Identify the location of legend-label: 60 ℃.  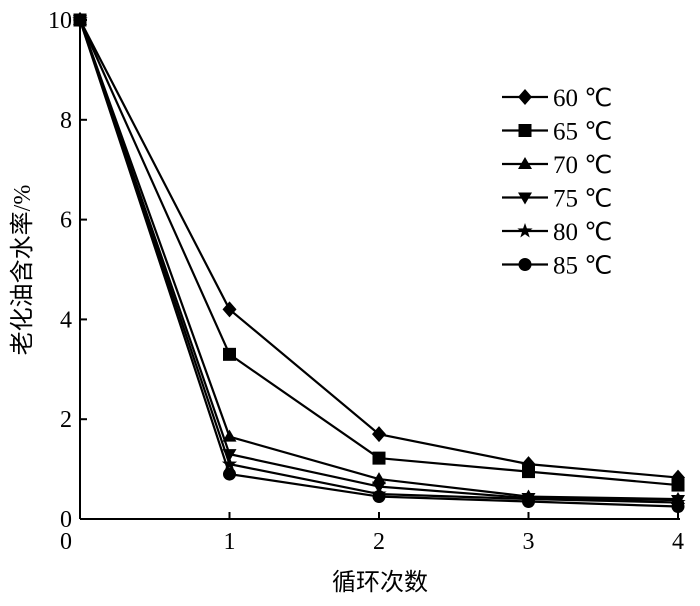
(582, 98).